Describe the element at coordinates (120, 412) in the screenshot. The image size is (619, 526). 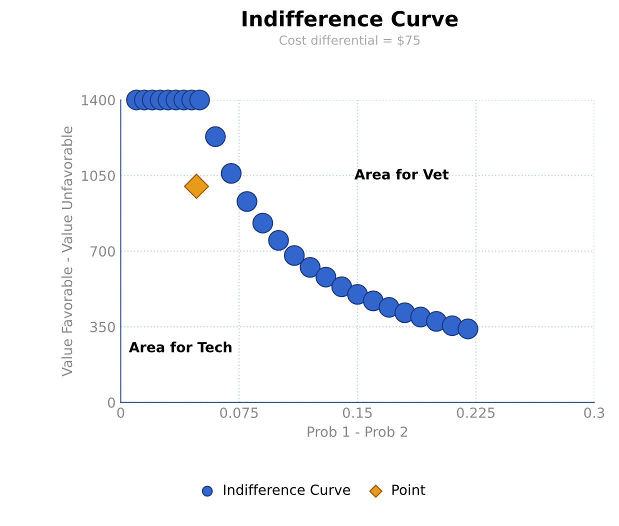
I see `x-tick-label: 0` at that location.